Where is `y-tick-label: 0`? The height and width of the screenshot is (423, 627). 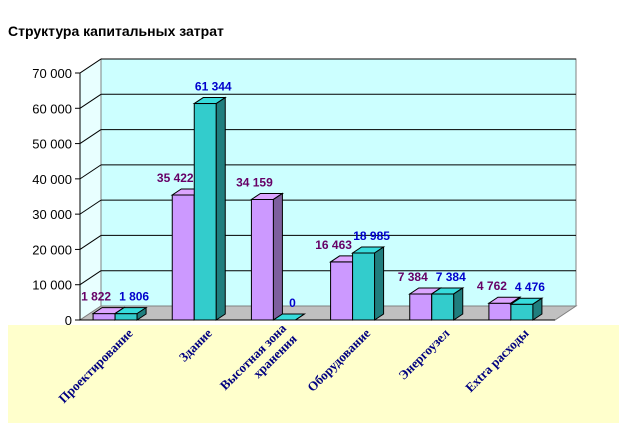
y-tick-label: 0 is located at coordinates (68, 320).